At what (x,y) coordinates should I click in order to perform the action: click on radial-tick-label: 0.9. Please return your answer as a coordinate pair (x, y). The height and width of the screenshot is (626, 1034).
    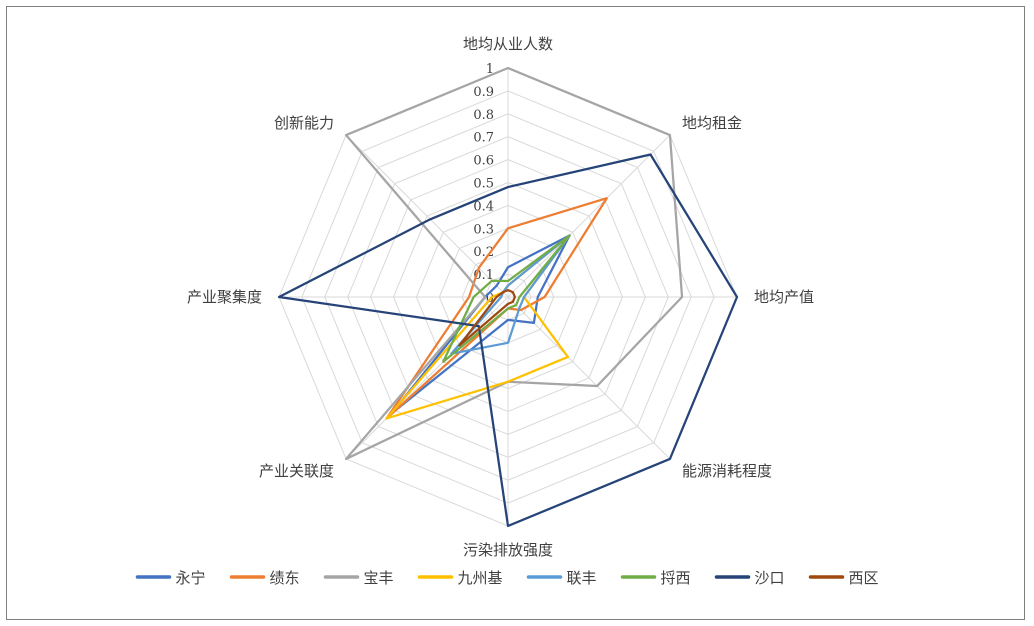
    Looking at the image, I should click on (483, 92).